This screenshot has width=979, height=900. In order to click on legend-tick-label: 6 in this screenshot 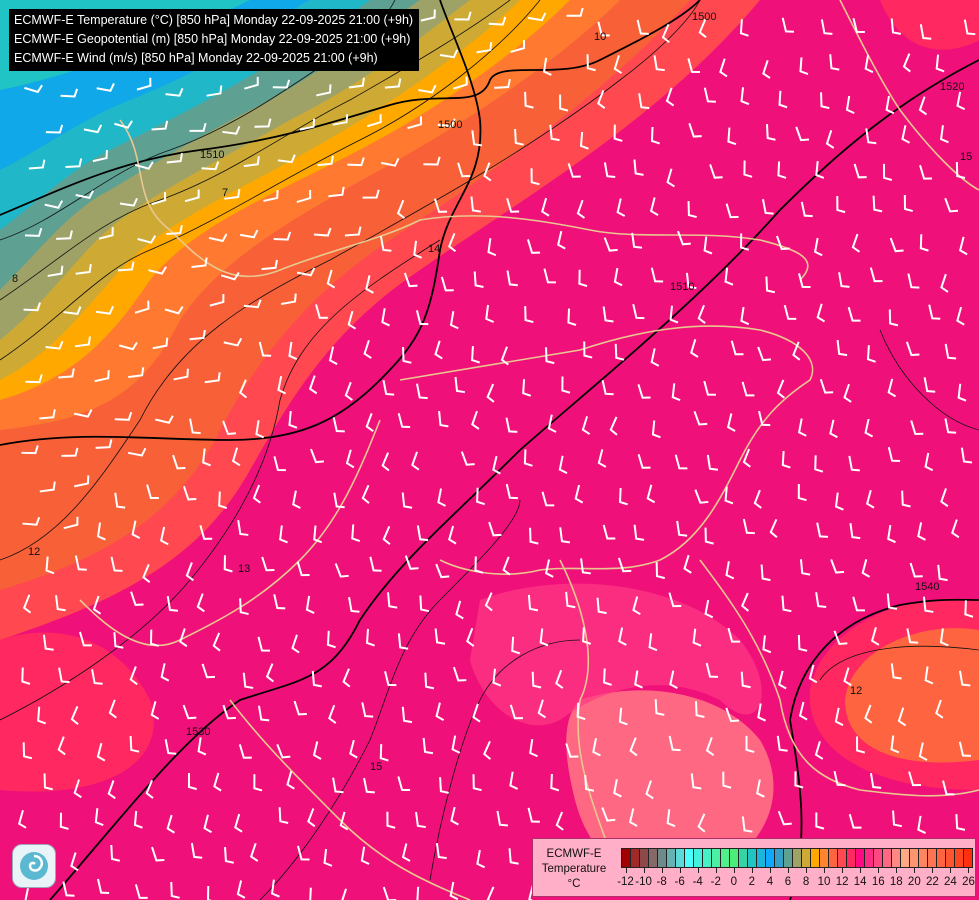, I will do `click(788, 882)`.